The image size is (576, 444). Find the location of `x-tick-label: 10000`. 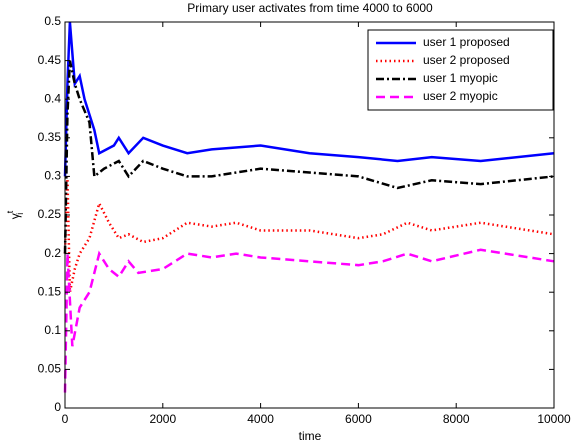

x-tick-label: 10000 is located at coordinates (554, 419).